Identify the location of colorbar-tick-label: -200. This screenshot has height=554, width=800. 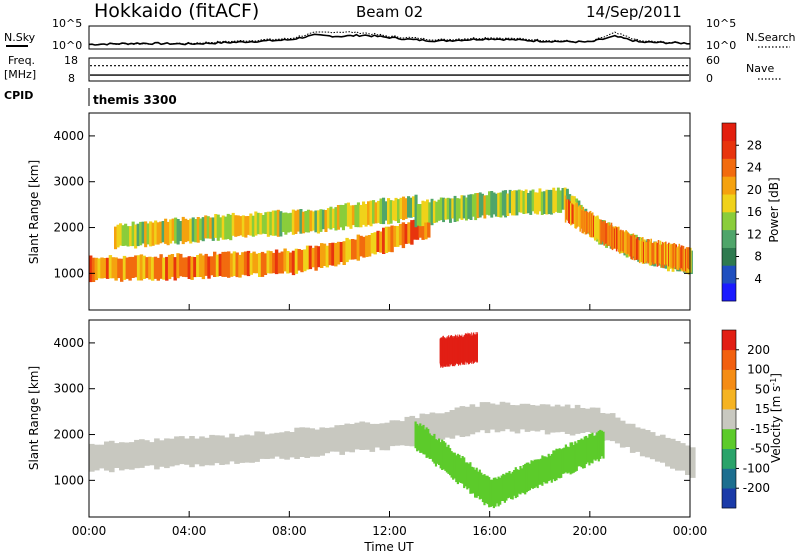
(756, 488).